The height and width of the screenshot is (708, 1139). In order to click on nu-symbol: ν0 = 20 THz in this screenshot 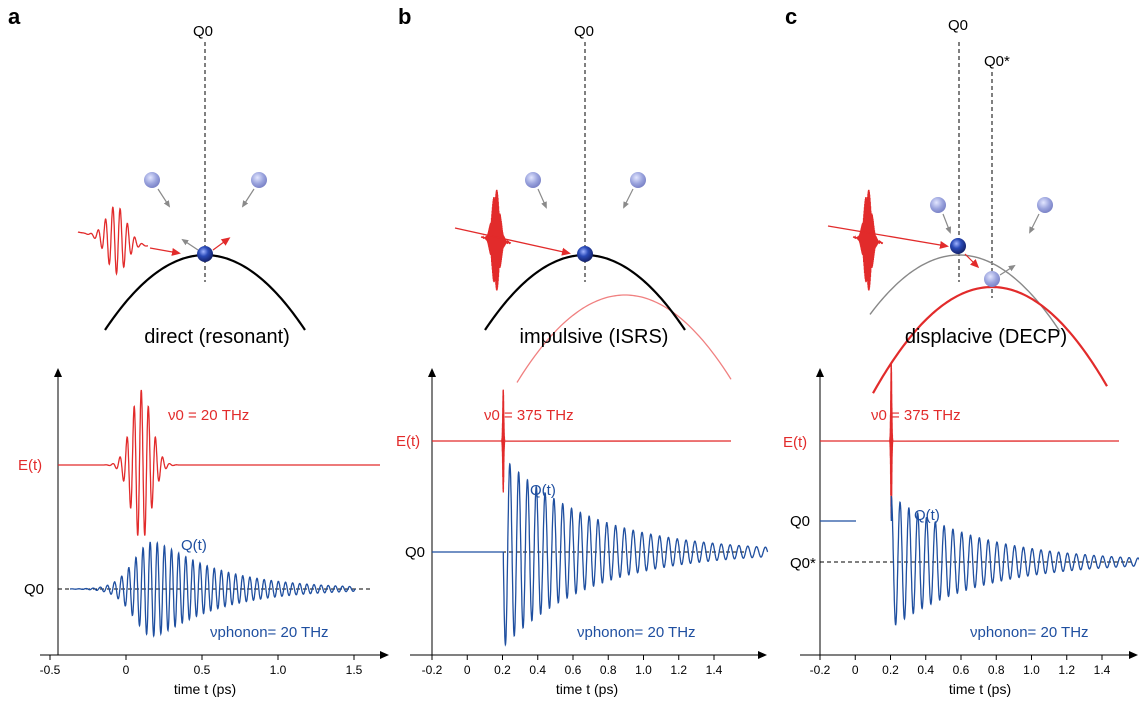, I will do `click(208, 415)`.